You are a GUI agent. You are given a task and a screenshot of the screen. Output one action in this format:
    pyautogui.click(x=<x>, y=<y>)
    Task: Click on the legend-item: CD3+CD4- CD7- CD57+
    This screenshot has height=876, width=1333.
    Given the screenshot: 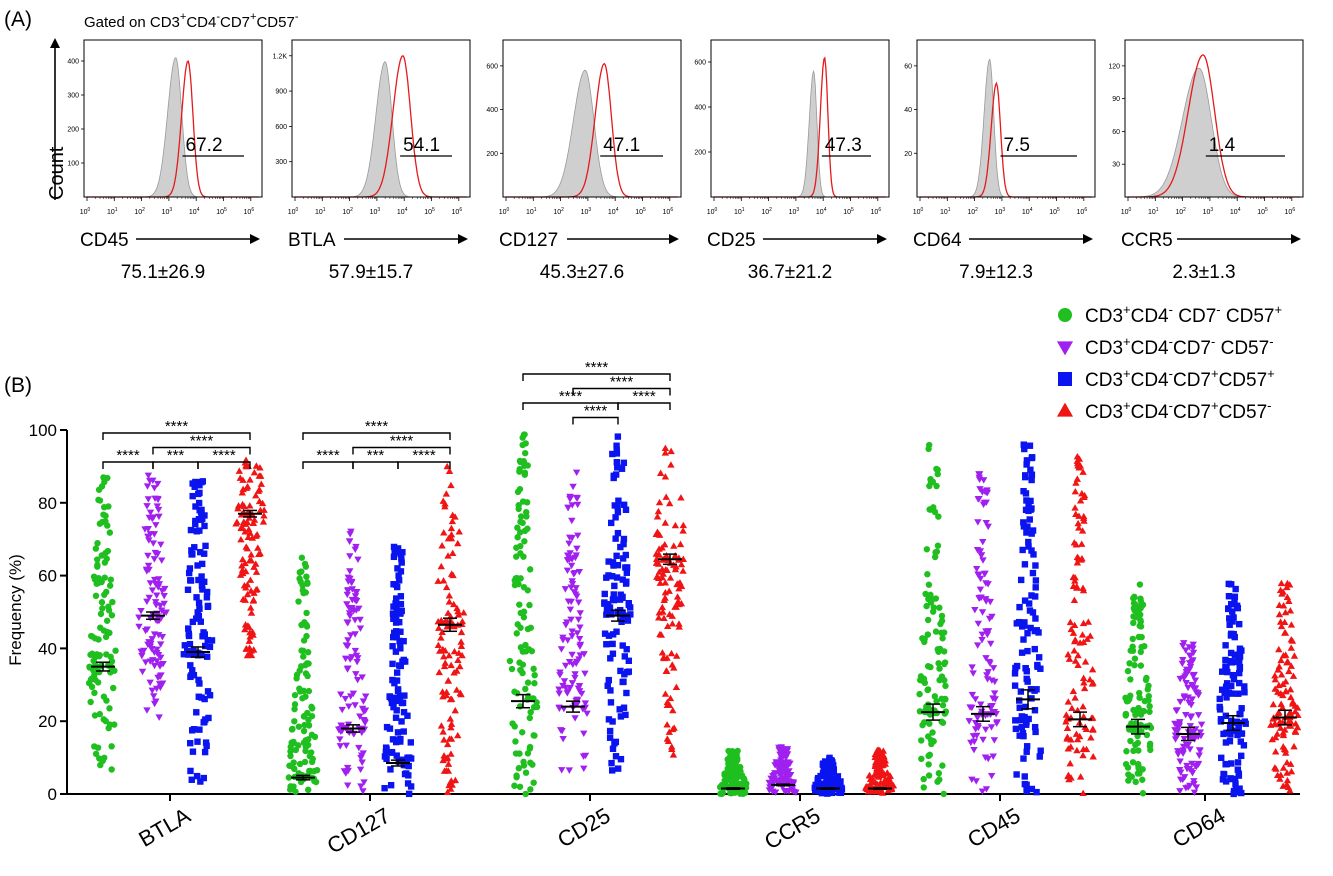 What is the action you would take?
    pyautogui.click(x=1170, y=314)
    